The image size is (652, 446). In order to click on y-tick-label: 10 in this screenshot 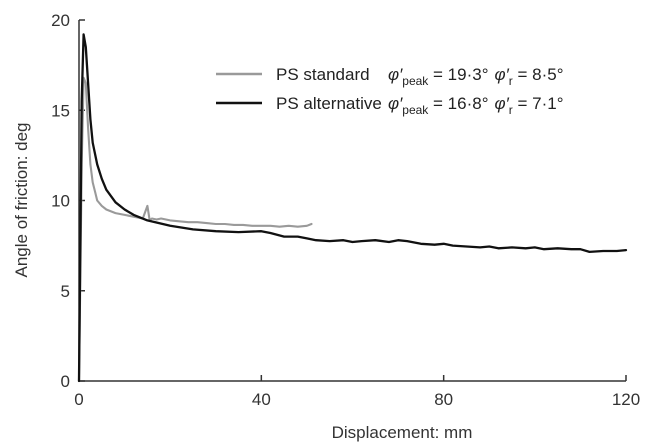, I will do `click(60, 201)`.